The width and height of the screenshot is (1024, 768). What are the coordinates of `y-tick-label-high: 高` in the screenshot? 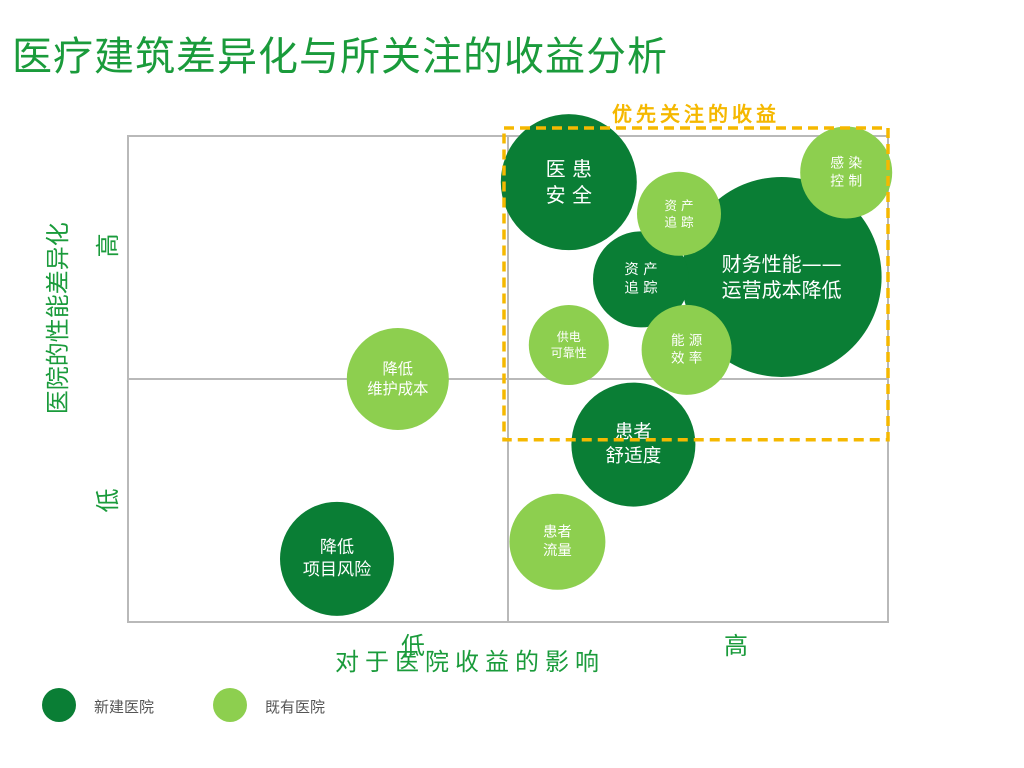 It's located at (108, 245).